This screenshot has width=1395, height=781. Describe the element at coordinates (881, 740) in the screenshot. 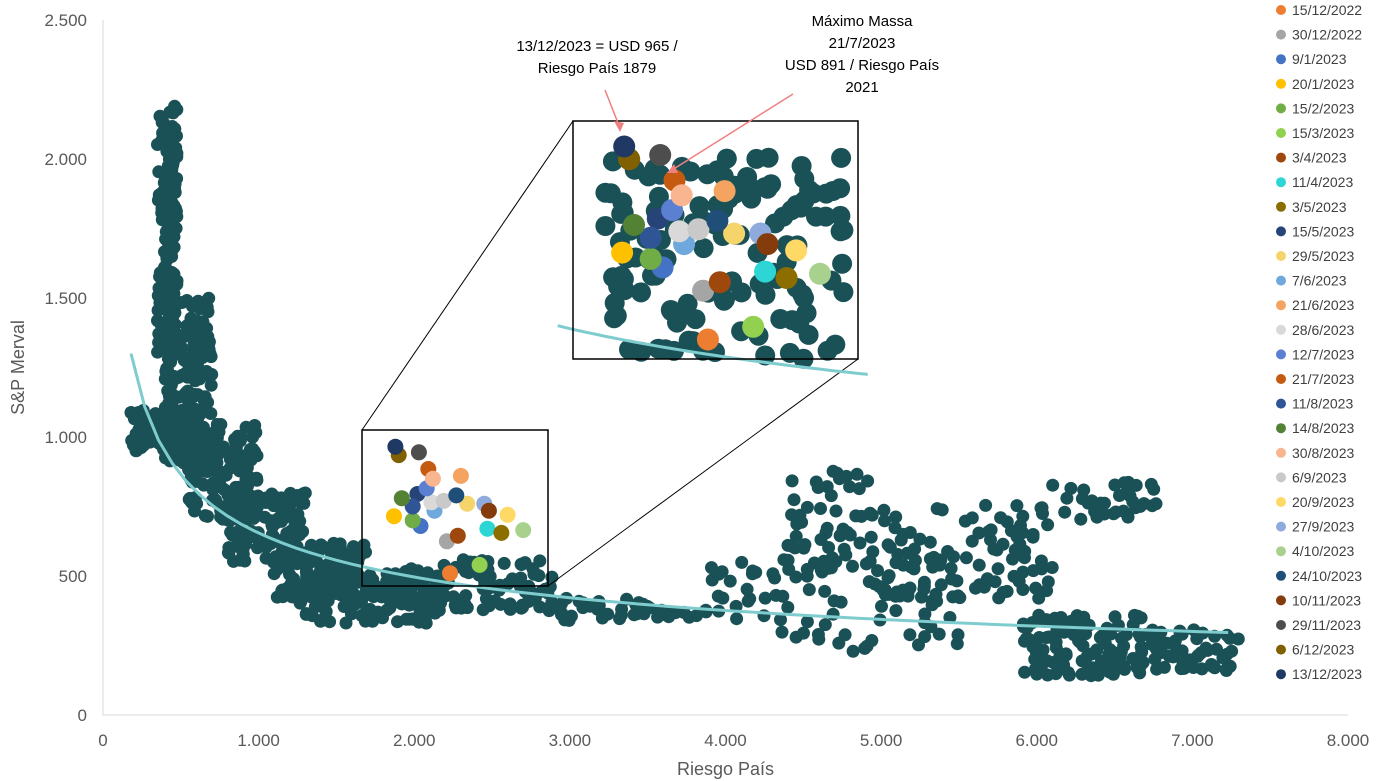

I see `x-tick-label: 5.000` at that location.